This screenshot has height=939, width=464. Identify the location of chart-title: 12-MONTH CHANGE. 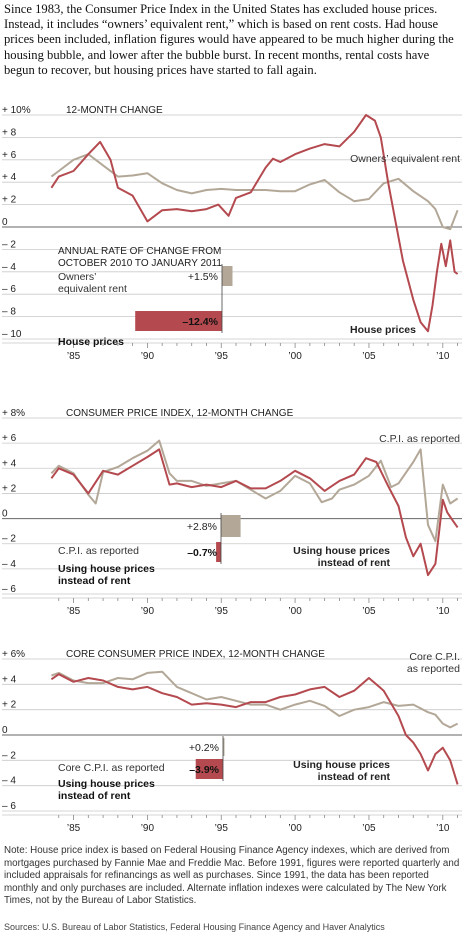
(114, 110).